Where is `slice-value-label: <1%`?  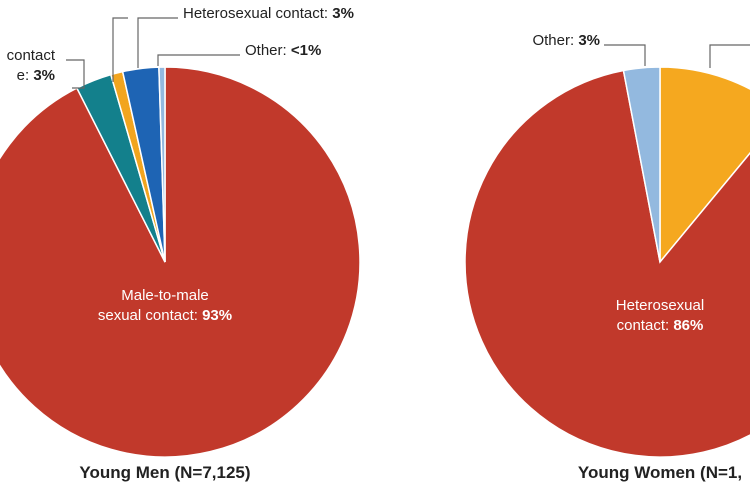 slice-value-label: <1% is located at coordinates (306, 50).